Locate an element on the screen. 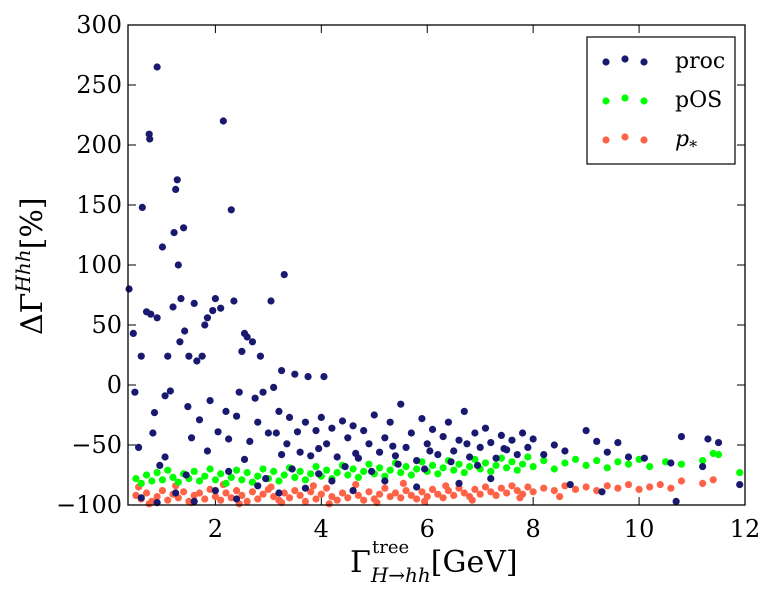 The height and width of the screenshot is (593, 773). y-tick-label: 100 is located at coordinates (99, 265).